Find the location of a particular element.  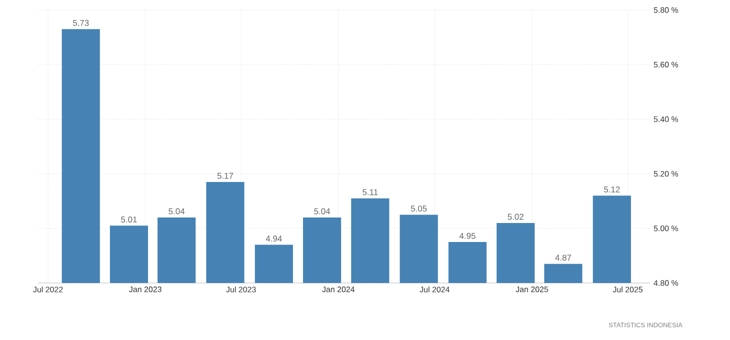

data-label: 5.73 is located at coordinates (80, 23).